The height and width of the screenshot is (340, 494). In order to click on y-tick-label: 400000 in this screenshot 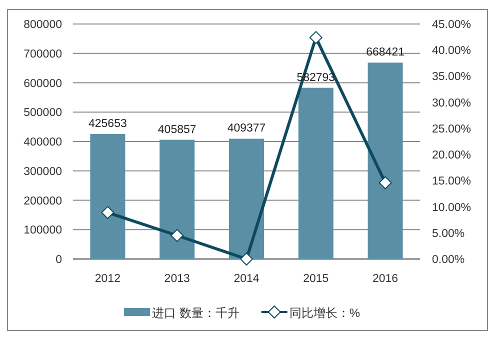, I will do `click(43, 142)`.